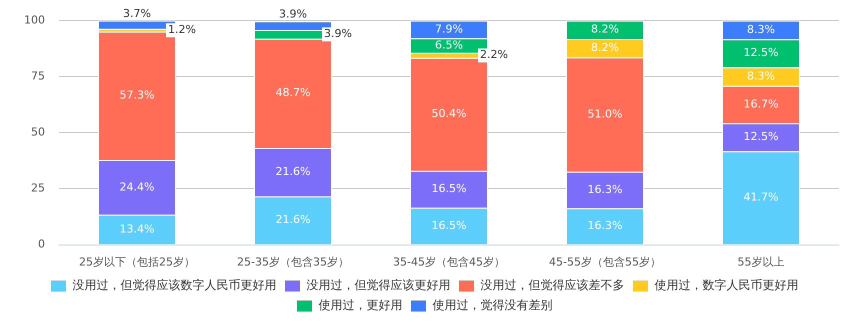 The width and height of the screenshot is (864, 322). Describe the element at coordinates (137, 95) in the screenshot. I see `data-label: 57.3%` at that location.